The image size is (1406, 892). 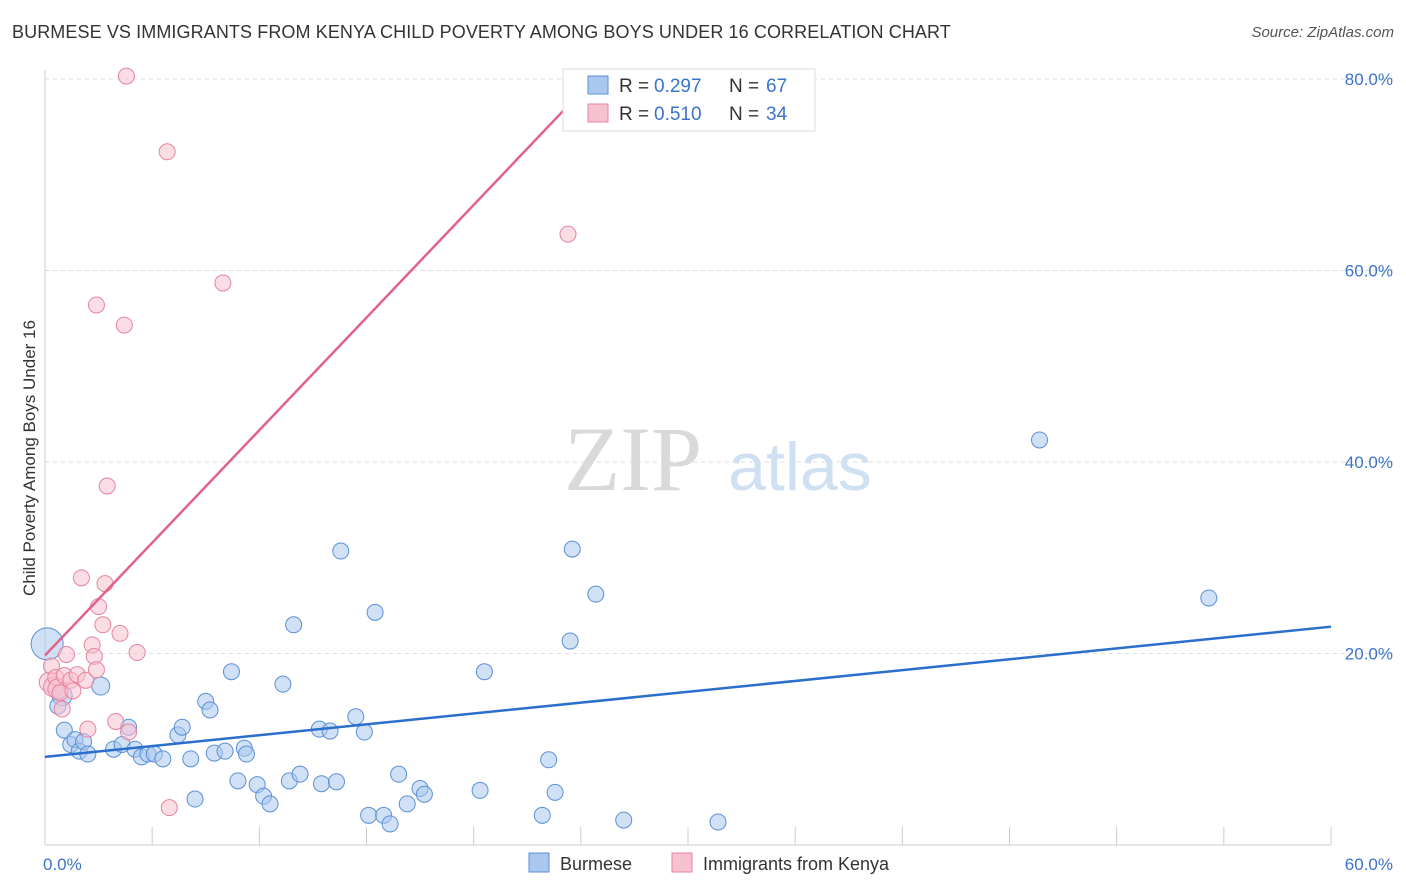 I want to click on y-tick-label: 80.0%, so click(x=1369, y=79).